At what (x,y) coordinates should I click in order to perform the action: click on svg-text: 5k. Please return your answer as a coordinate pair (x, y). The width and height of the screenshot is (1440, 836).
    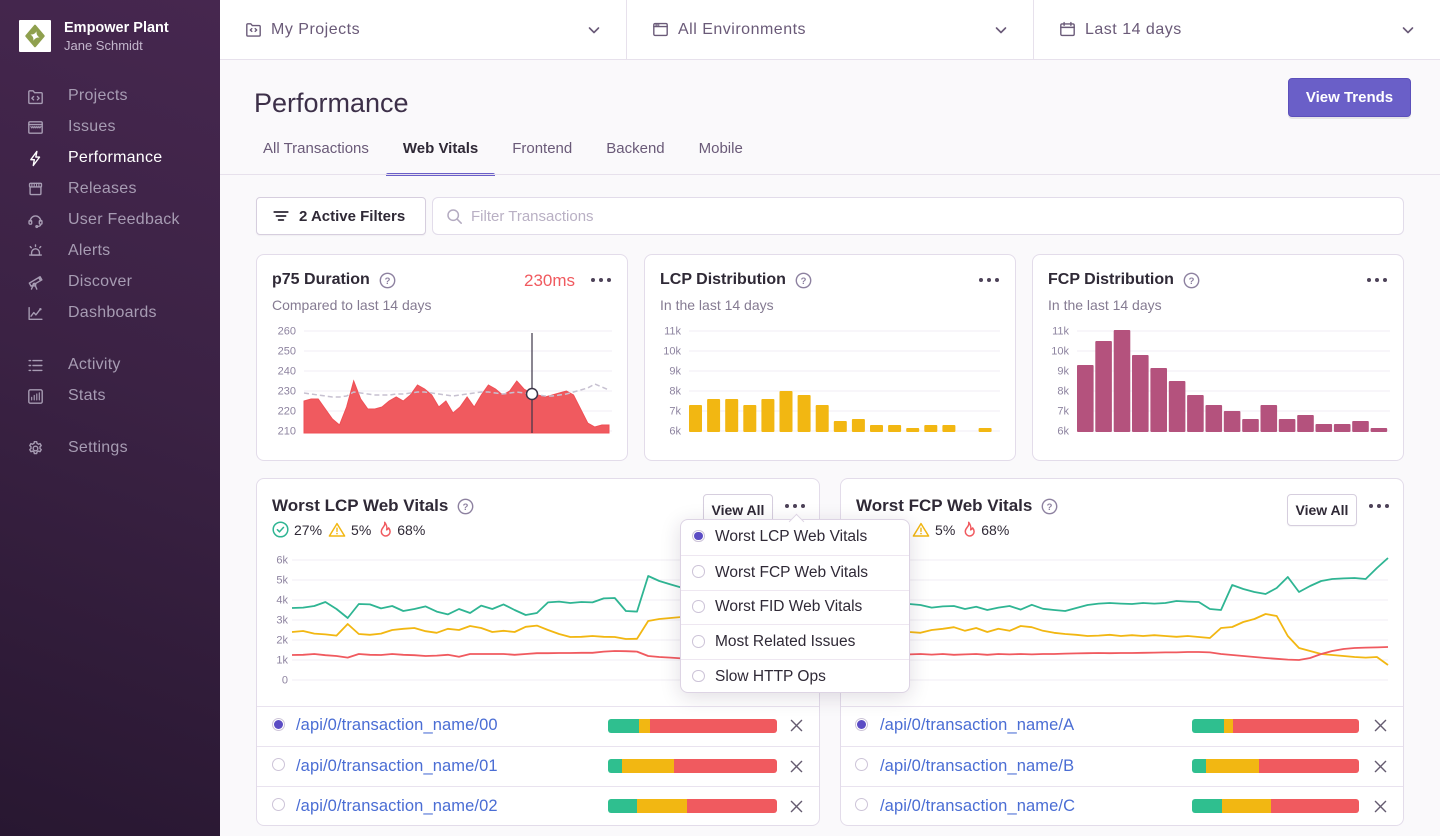
    Looking at the image, I should click on (282, 581).